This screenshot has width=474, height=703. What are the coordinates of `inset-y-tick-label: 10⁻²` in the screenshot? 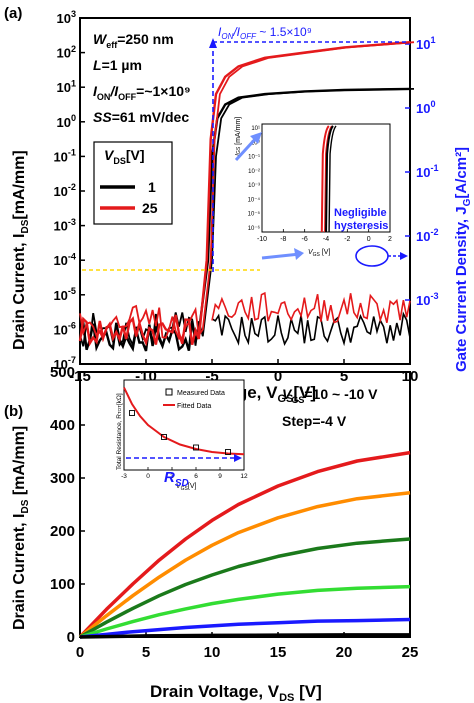 It's located at (254, 172).